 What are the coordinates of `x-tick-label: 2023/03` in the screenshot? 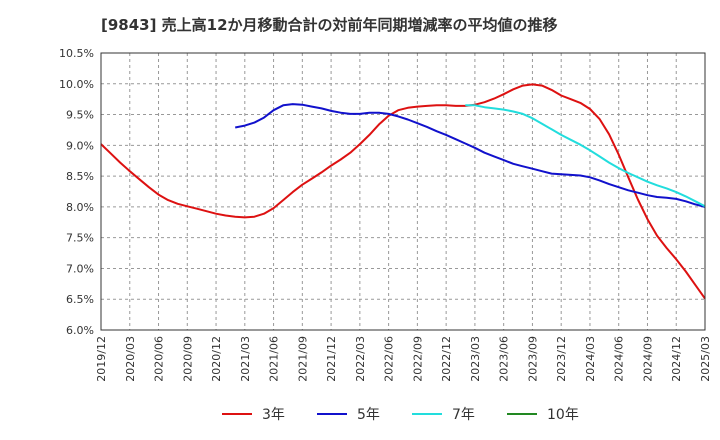 It's located at (475, 359).